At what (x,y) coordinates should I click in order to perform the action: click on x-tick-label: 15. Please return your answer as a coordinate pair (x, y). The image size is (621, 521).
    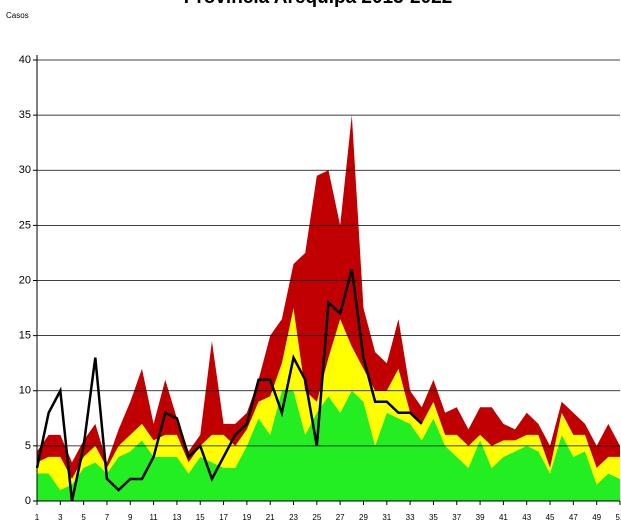
    Looking at the image, I should click on (200, 517).